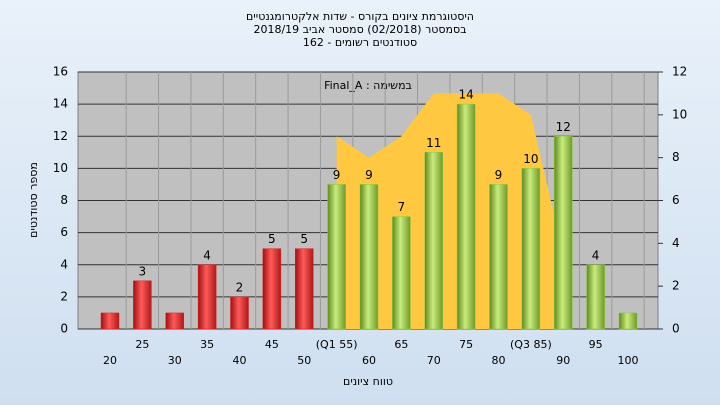  I want to click on y2-tick-label: 0, so click(676, 329).